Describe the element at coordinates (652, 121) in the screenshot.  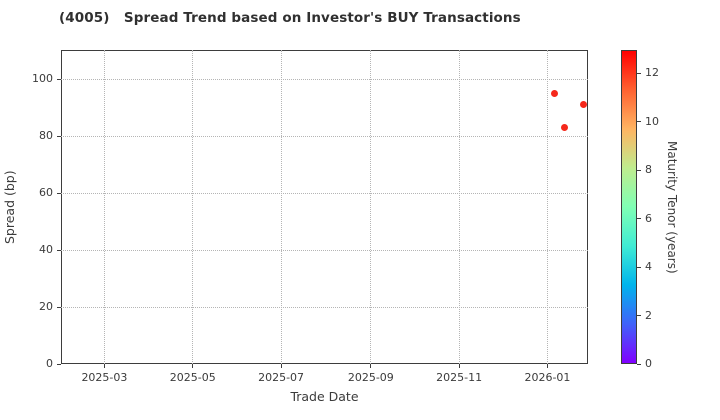
I see `colorbar-tick-label: 10` at that location.